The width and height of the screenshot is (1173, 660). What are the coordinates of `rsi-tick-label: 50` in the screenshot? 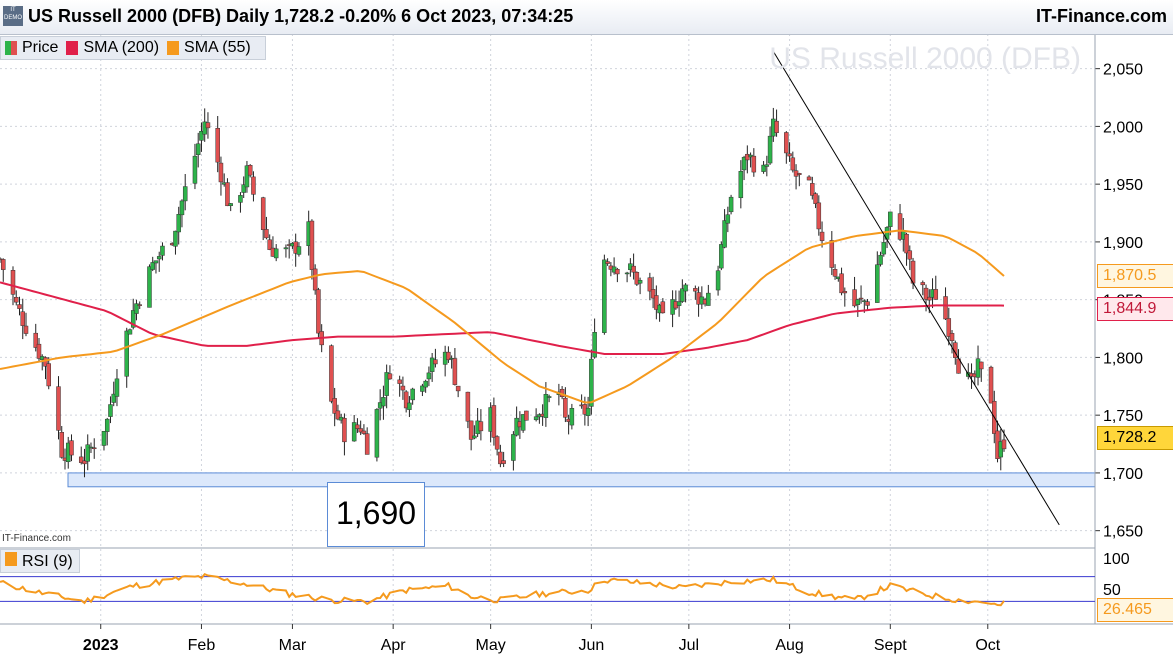 It's located at (1112, 590).